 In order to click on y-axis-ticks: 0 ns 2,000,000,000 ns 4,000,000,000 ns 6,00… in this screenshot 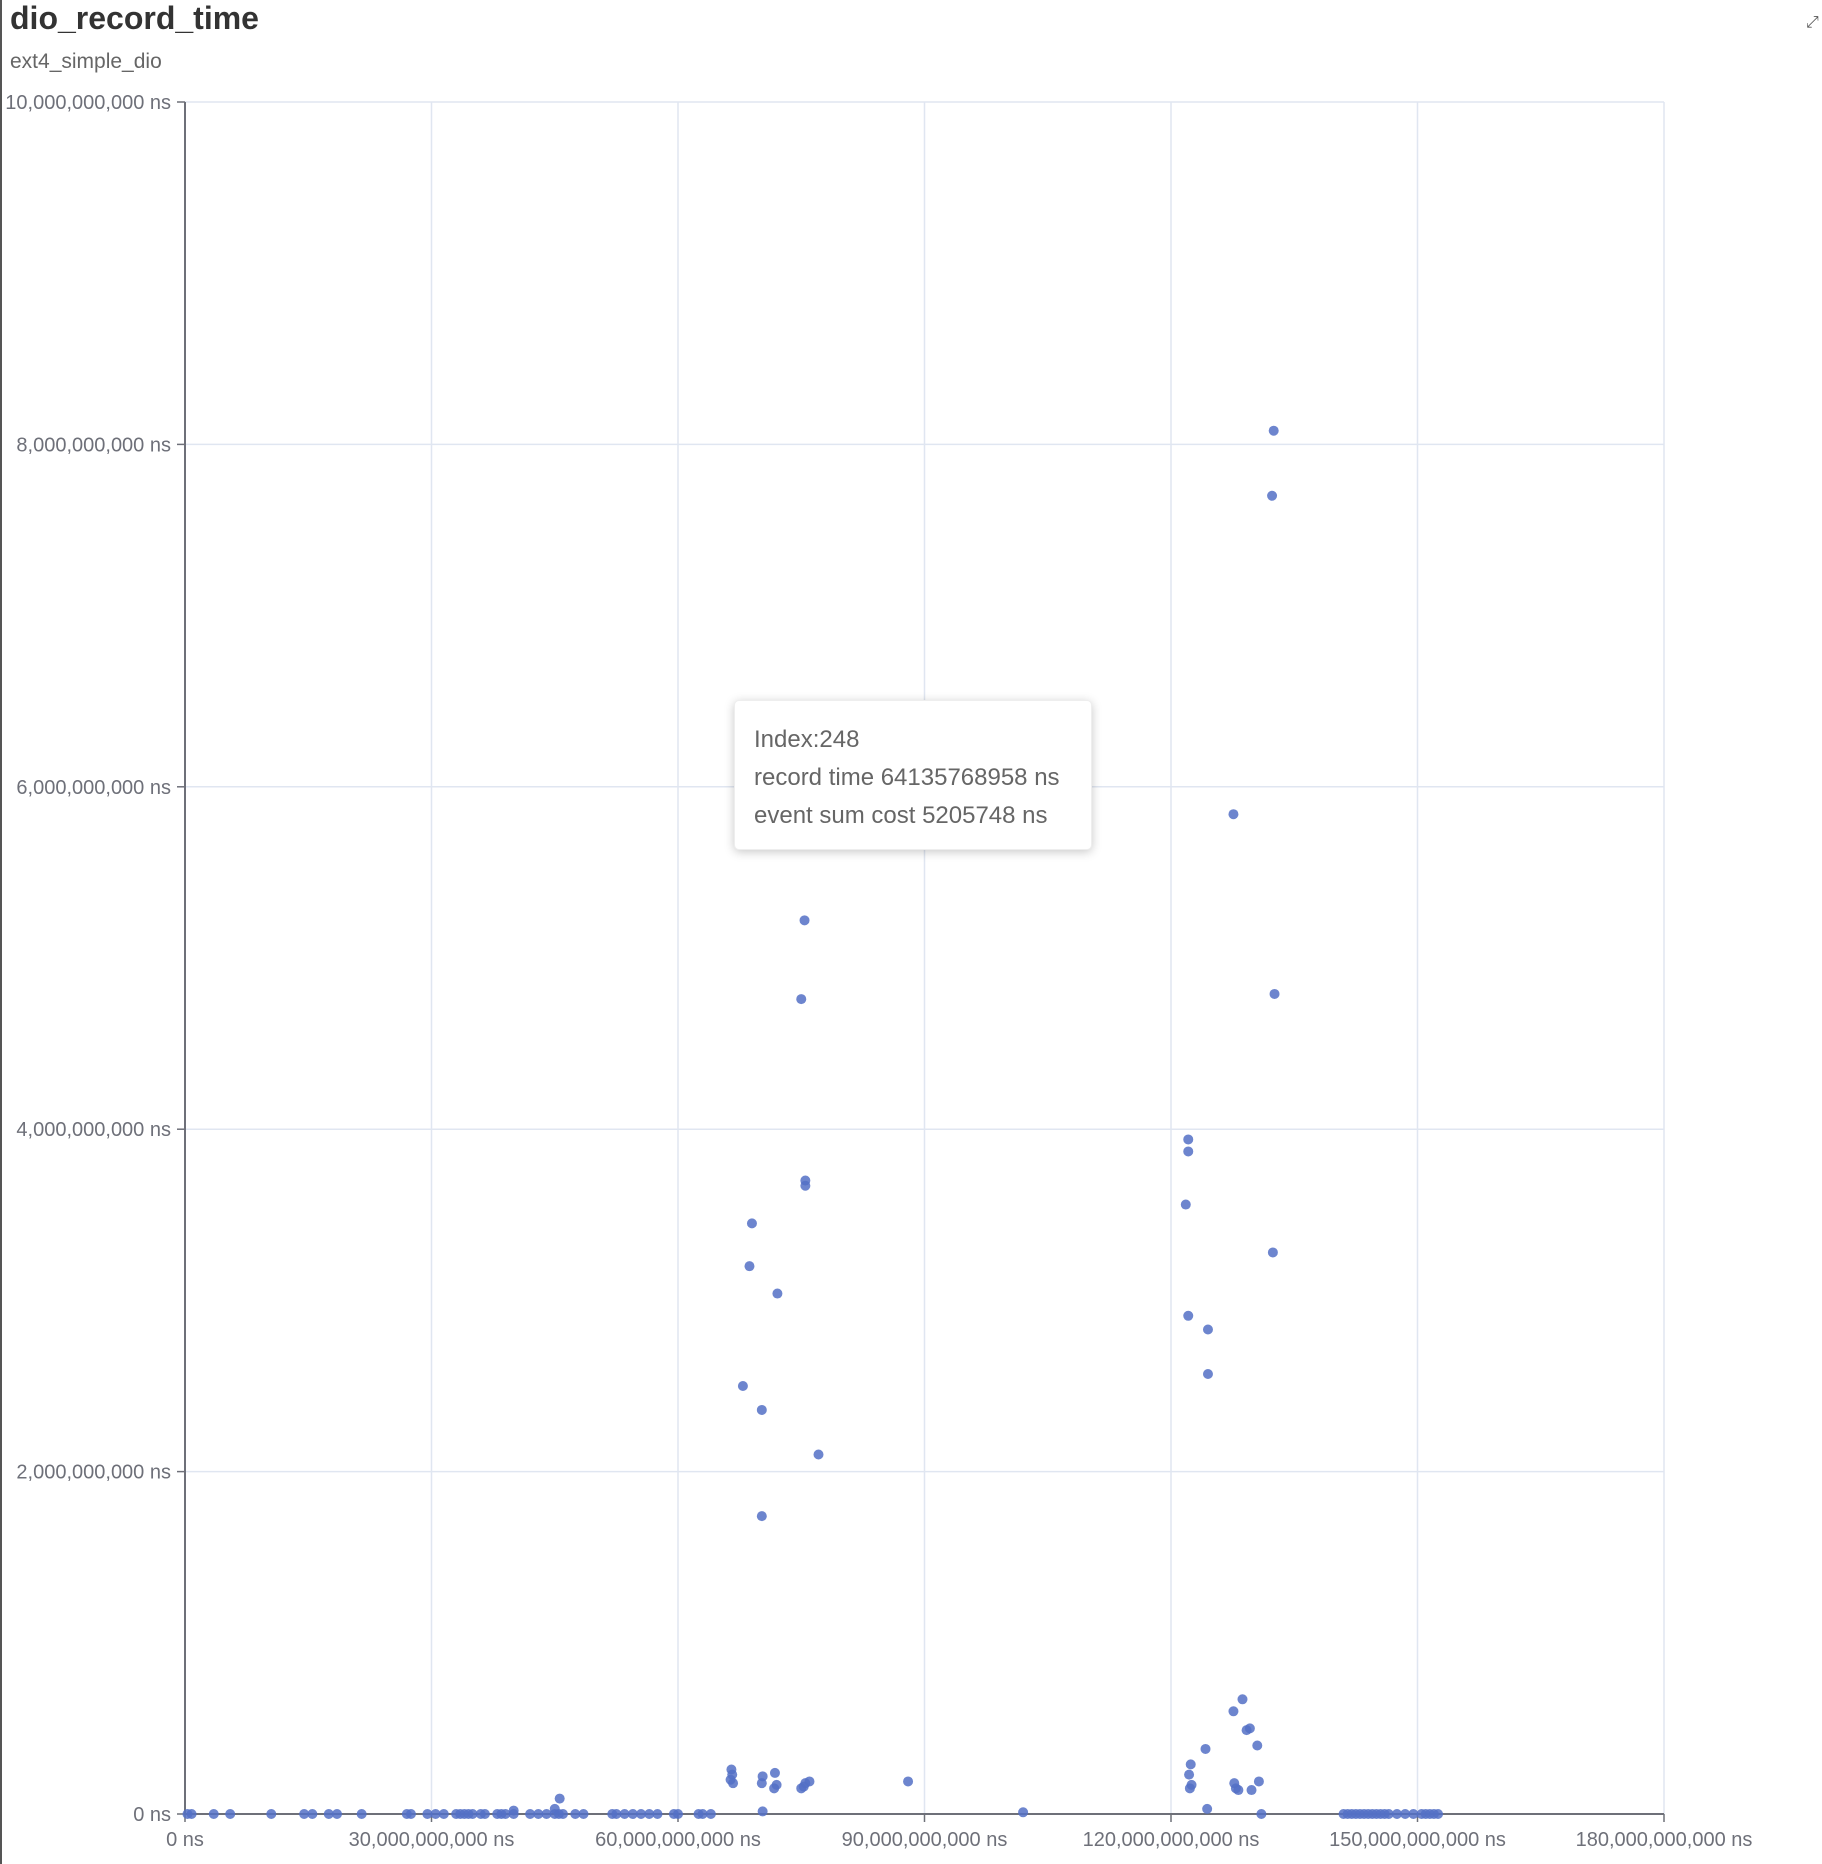, I will do `click(95, 959)`.